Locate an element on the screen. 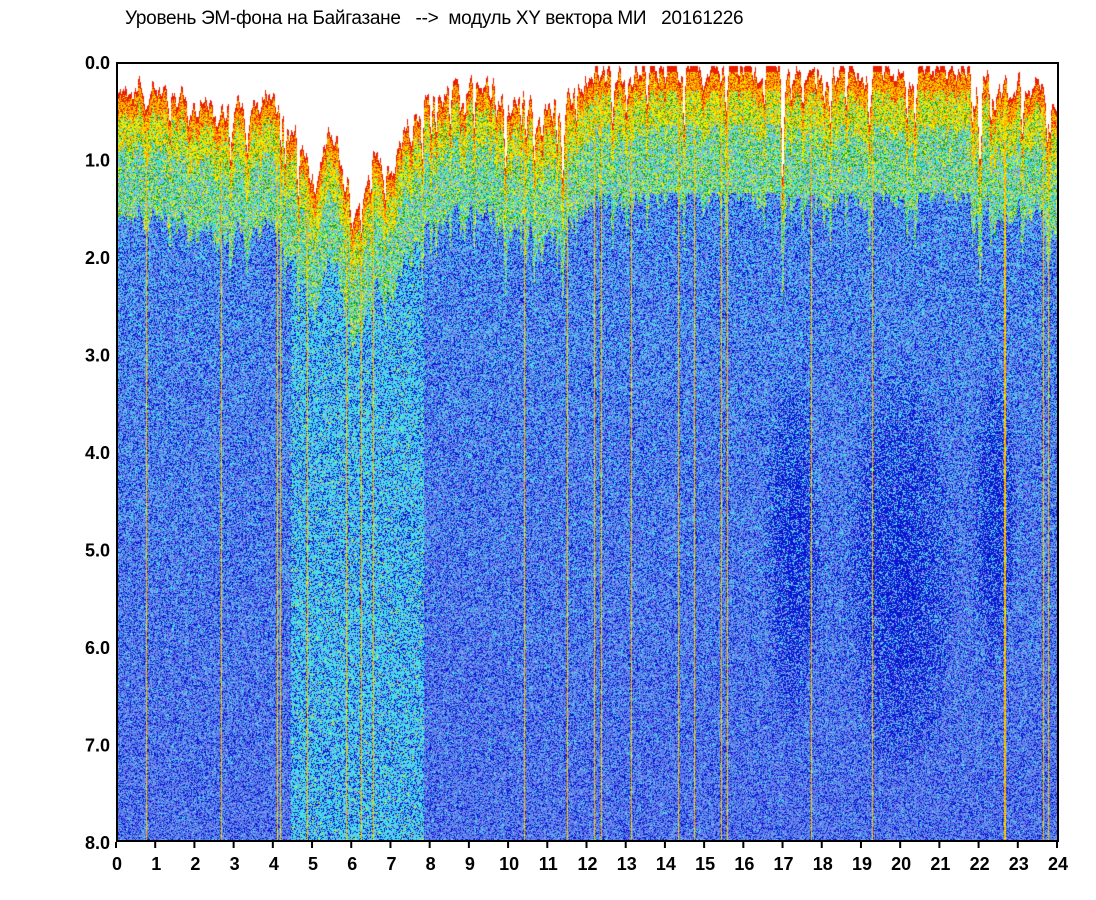 The width and height of the screenshot is (1096, 900). y-tick-label: 4.0 is located at coordinates (97, 453).